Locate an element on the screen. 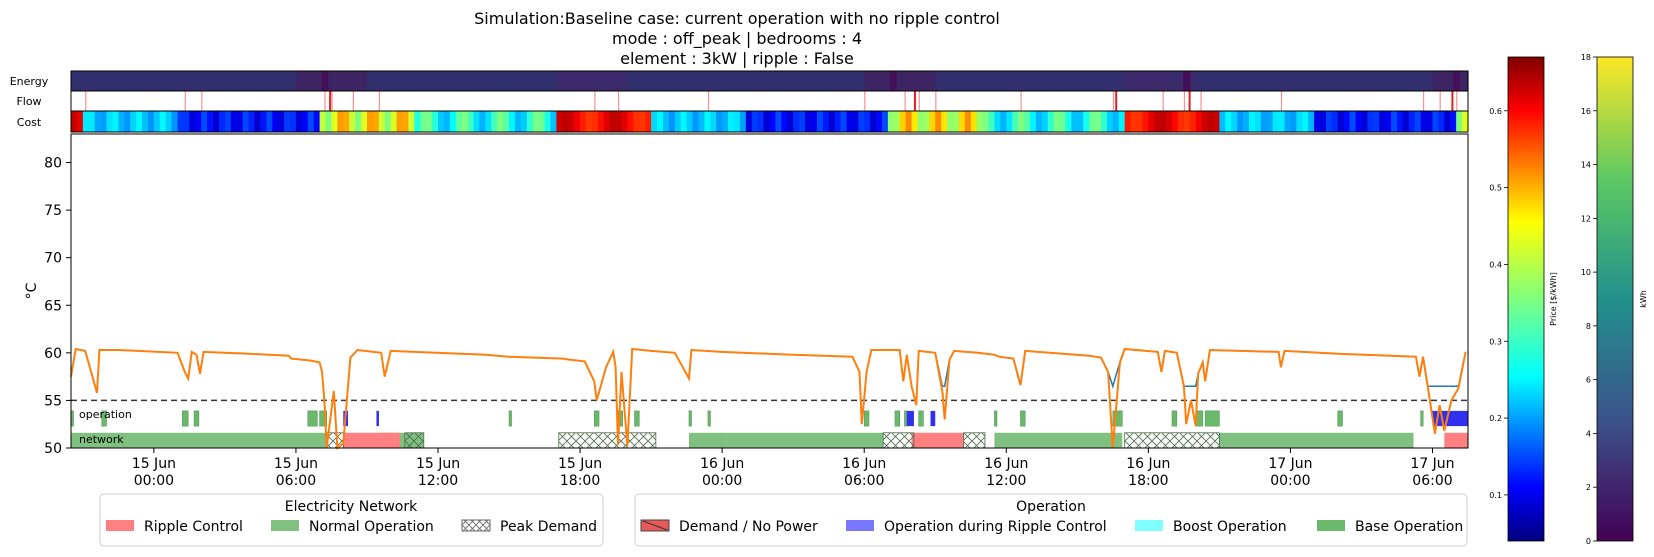  energy-peak-cell is located at coordinates (893, 81).